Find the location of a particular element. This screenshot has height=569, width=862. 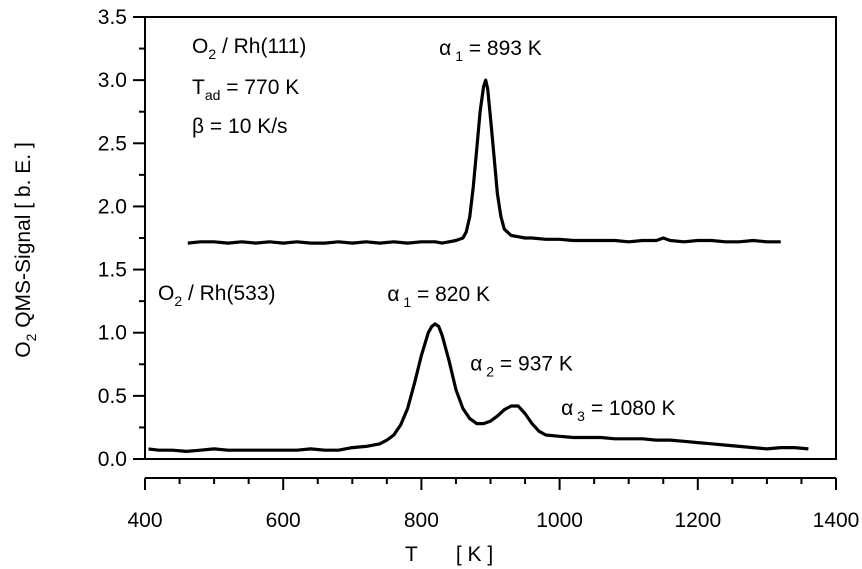

peak-label-2: α 2 = 937 K is located at coordinates (521, 366).